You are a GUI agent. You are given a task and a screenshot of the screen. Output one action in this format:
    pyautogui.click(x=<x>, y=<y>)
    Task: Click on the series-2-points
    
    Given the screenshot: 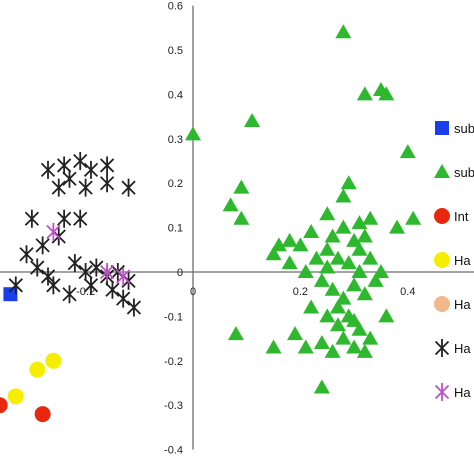 What is the action you would take?
    pyautogui.click(x=25, y=410)
    